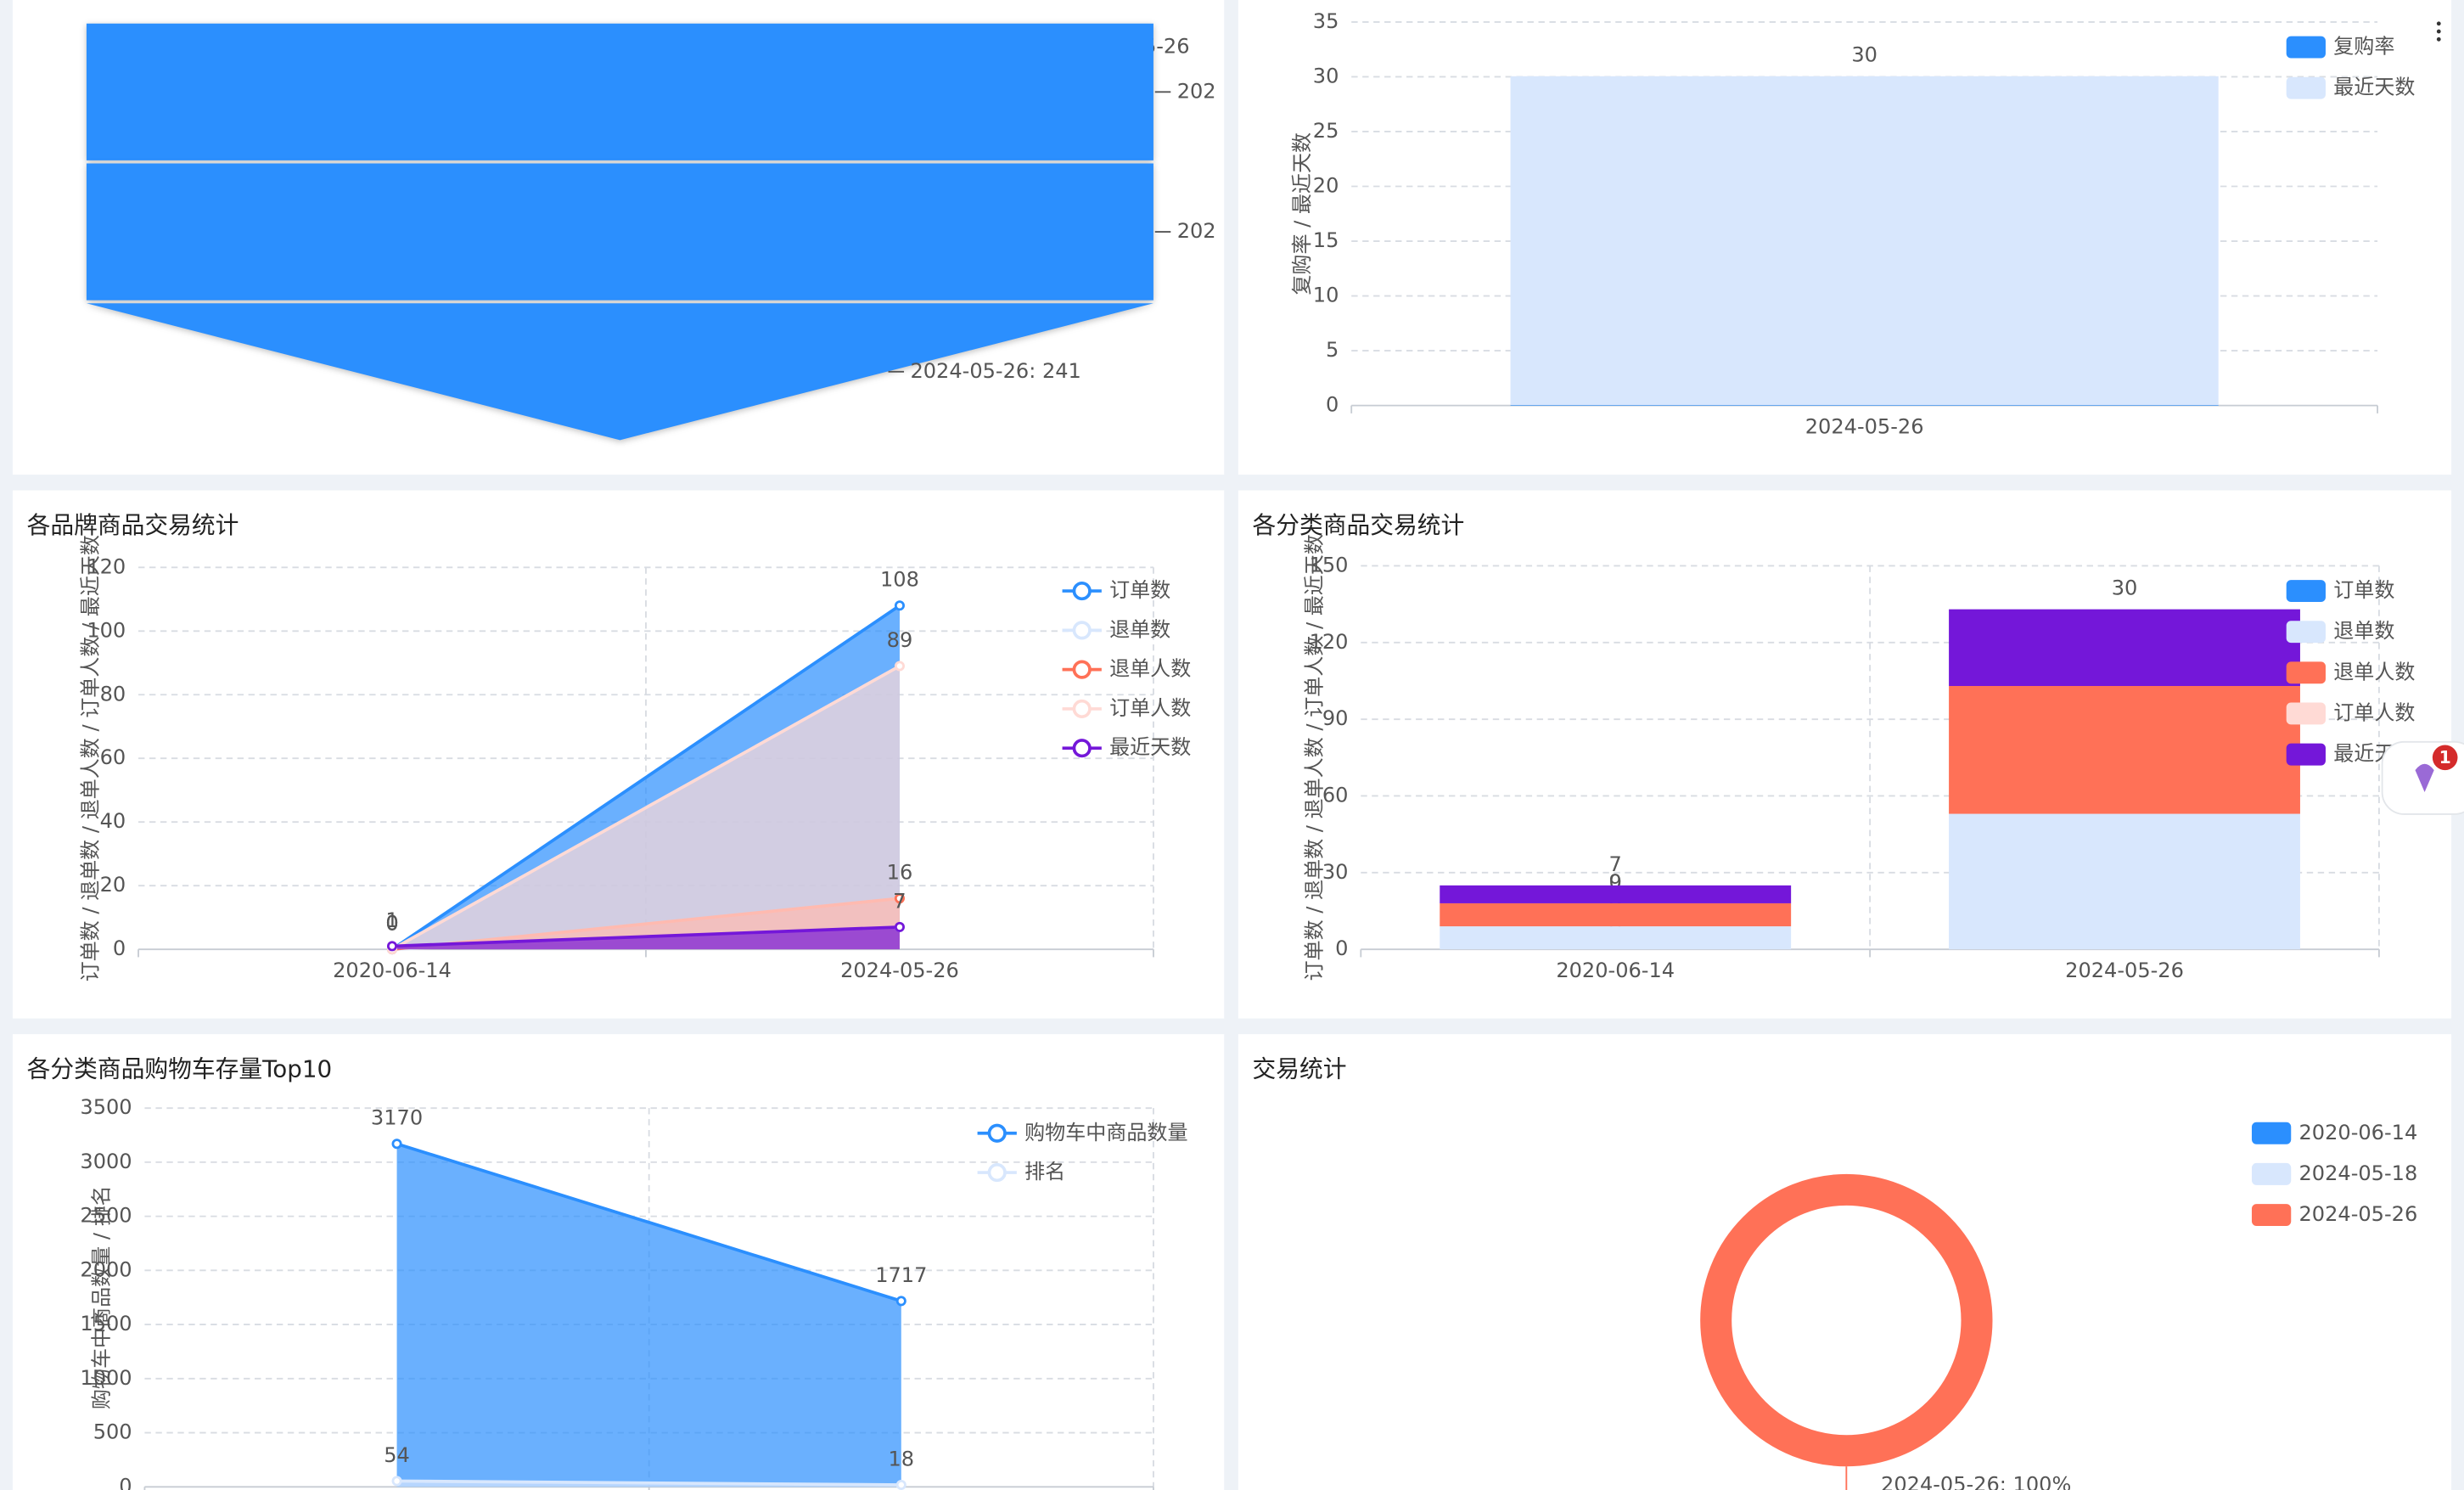 The height and width of the screenshot is (1490, 2464). I want to click on y-tick-label: 10, so click(1326, 295).